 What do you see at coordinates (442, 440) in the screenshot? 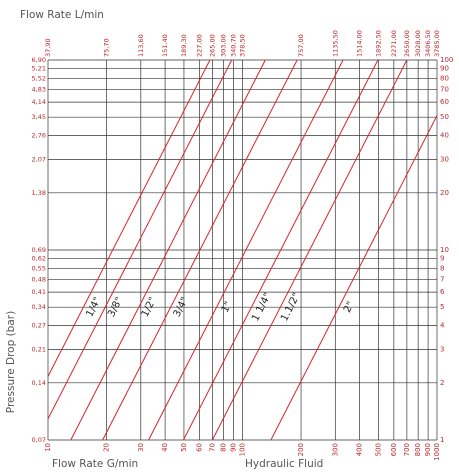
I see `y-tick-label: 1` at bounding box center [442, 440].